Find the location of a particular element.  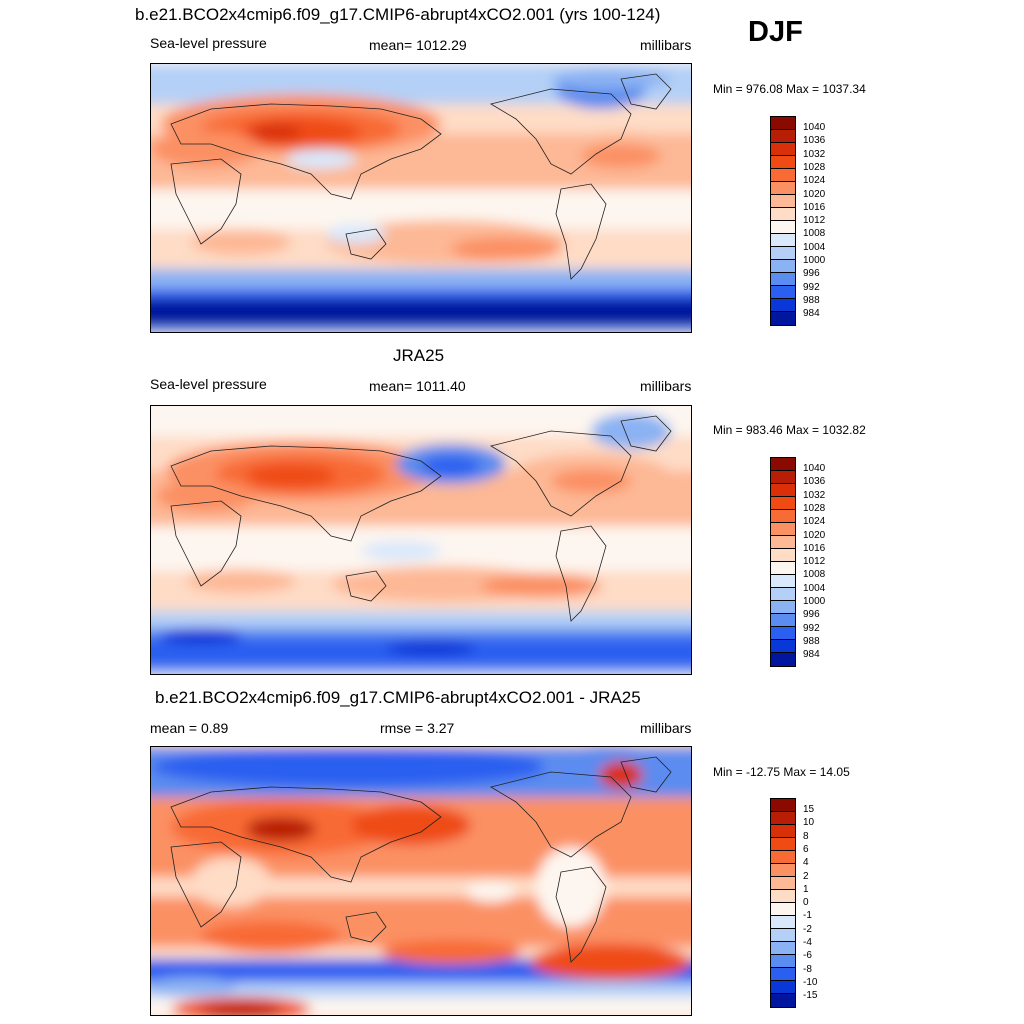

colorbar-label: 4 is located at coordinates (806, 863).